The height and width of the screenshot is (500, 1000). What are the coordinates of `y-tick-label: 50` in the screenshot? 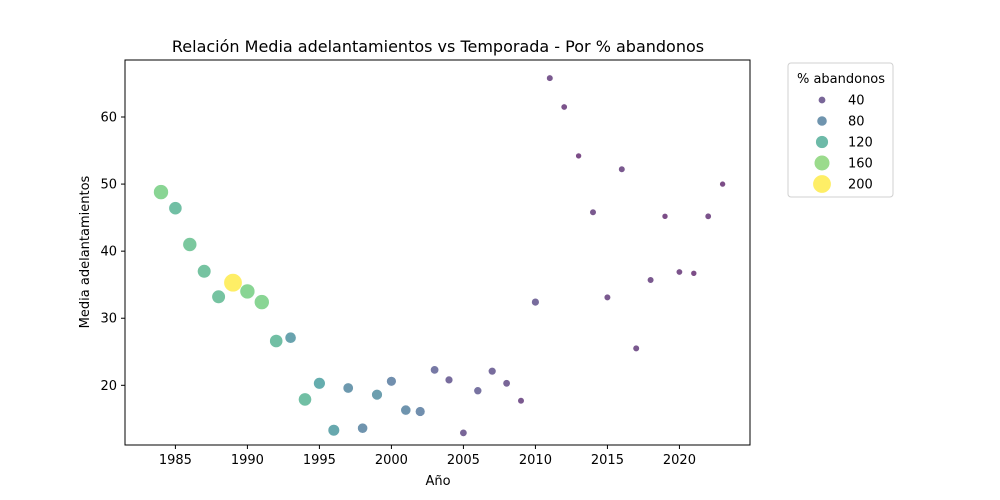 It's located at (108, 185).